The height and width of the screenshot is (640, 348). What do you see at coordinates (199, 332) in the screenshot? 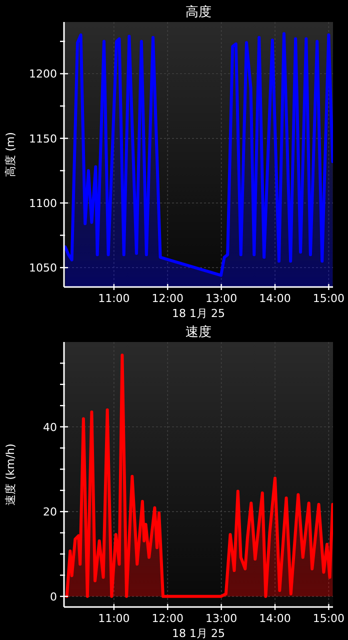
I see `chart-title: 速度` at bounding box center [199, 332].